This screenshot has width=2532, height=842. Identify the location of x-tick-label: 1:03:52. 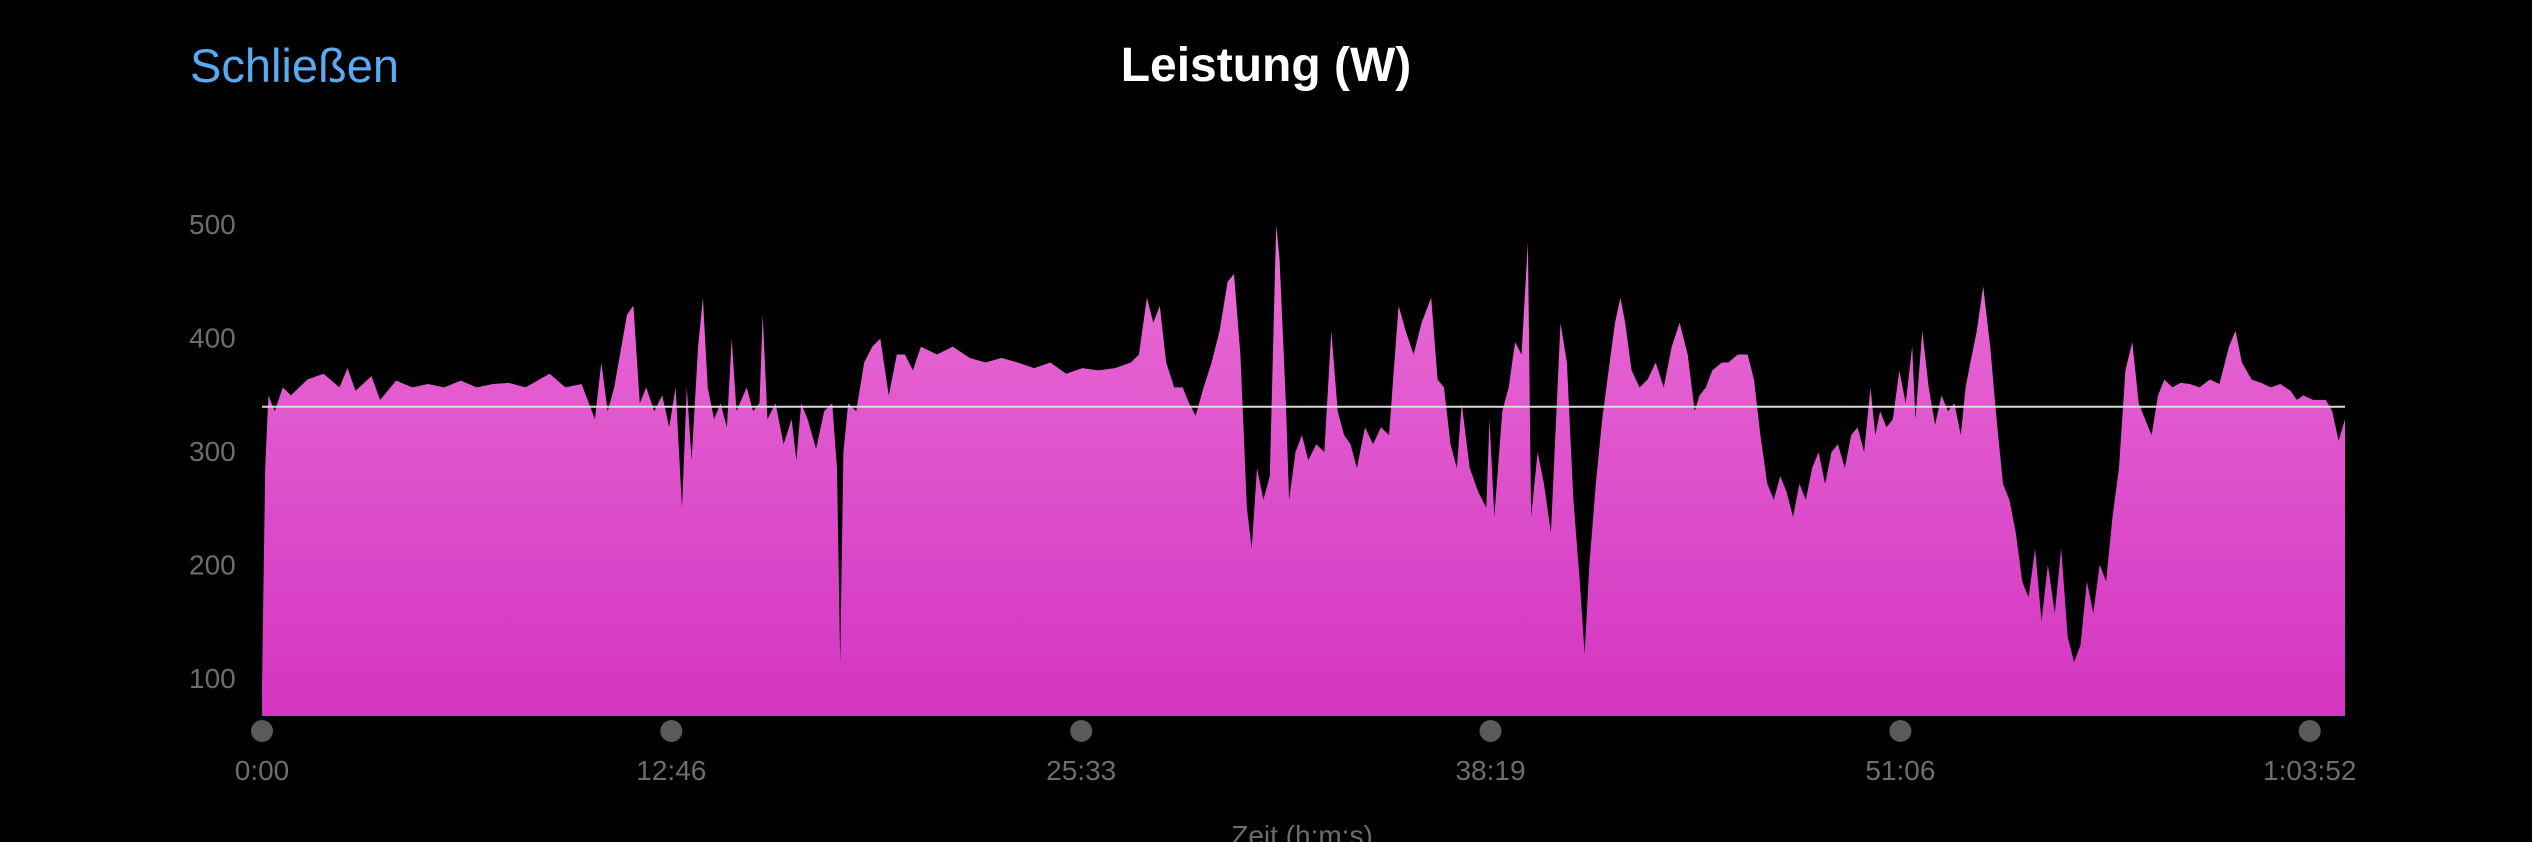
(2309, 770).